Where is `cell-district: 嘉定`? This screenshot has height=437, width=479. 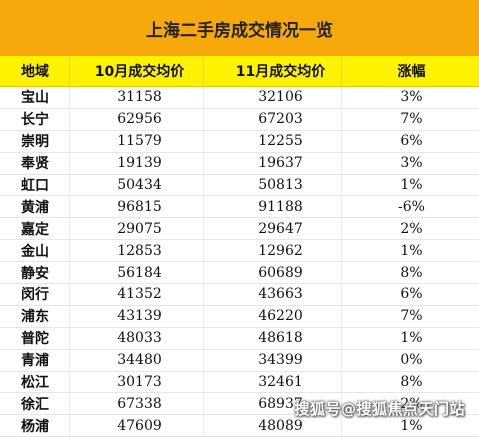 cell-district: 嘉定 is located at coordinates (35, 229).